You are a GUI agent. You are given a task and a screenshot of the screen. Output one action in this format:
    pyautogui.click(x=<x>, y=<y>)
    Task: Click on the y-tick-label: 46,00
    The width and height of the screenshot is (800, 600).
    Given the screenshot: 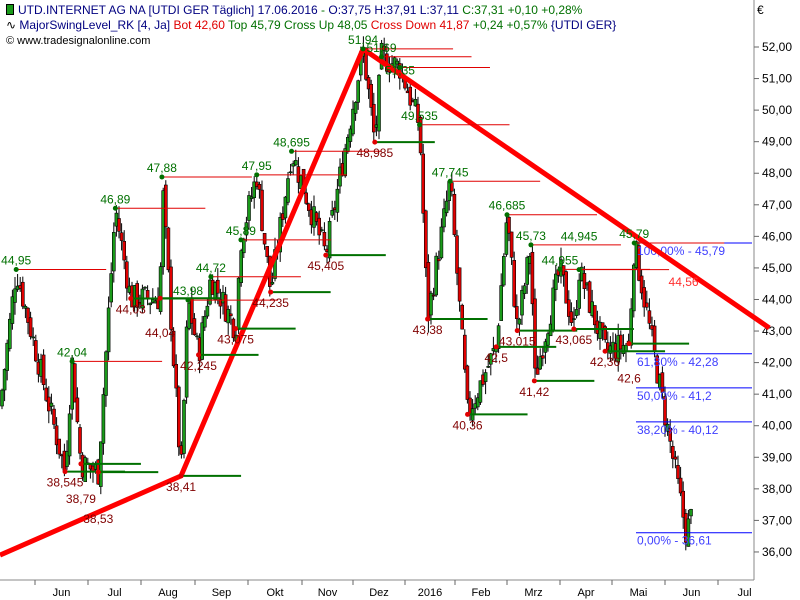 What is the action you would take?
    pyautogui.click(x=777, y=236)
    